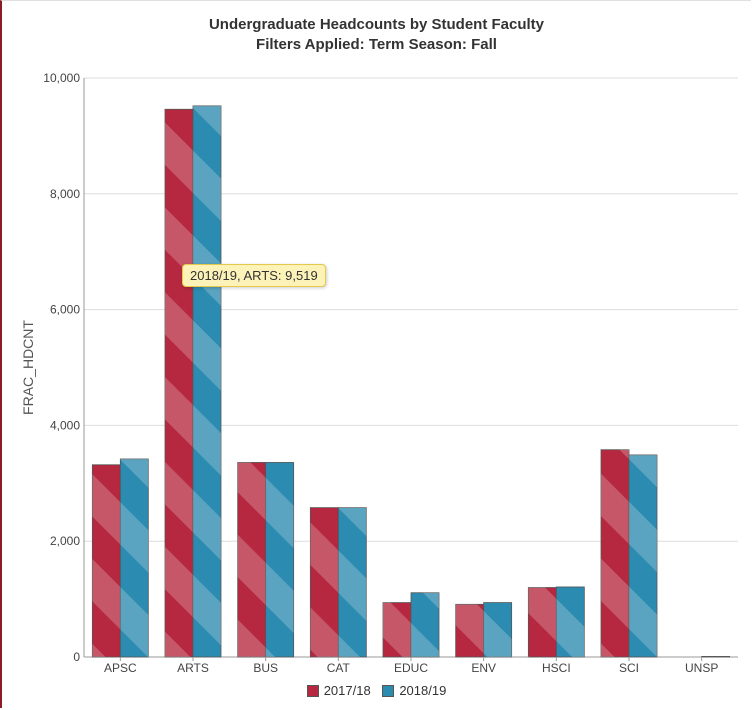  Describe the element at coordinates (347, 690) in the screenshot. I see `legend-label-series-0: 2017/18` at that location.